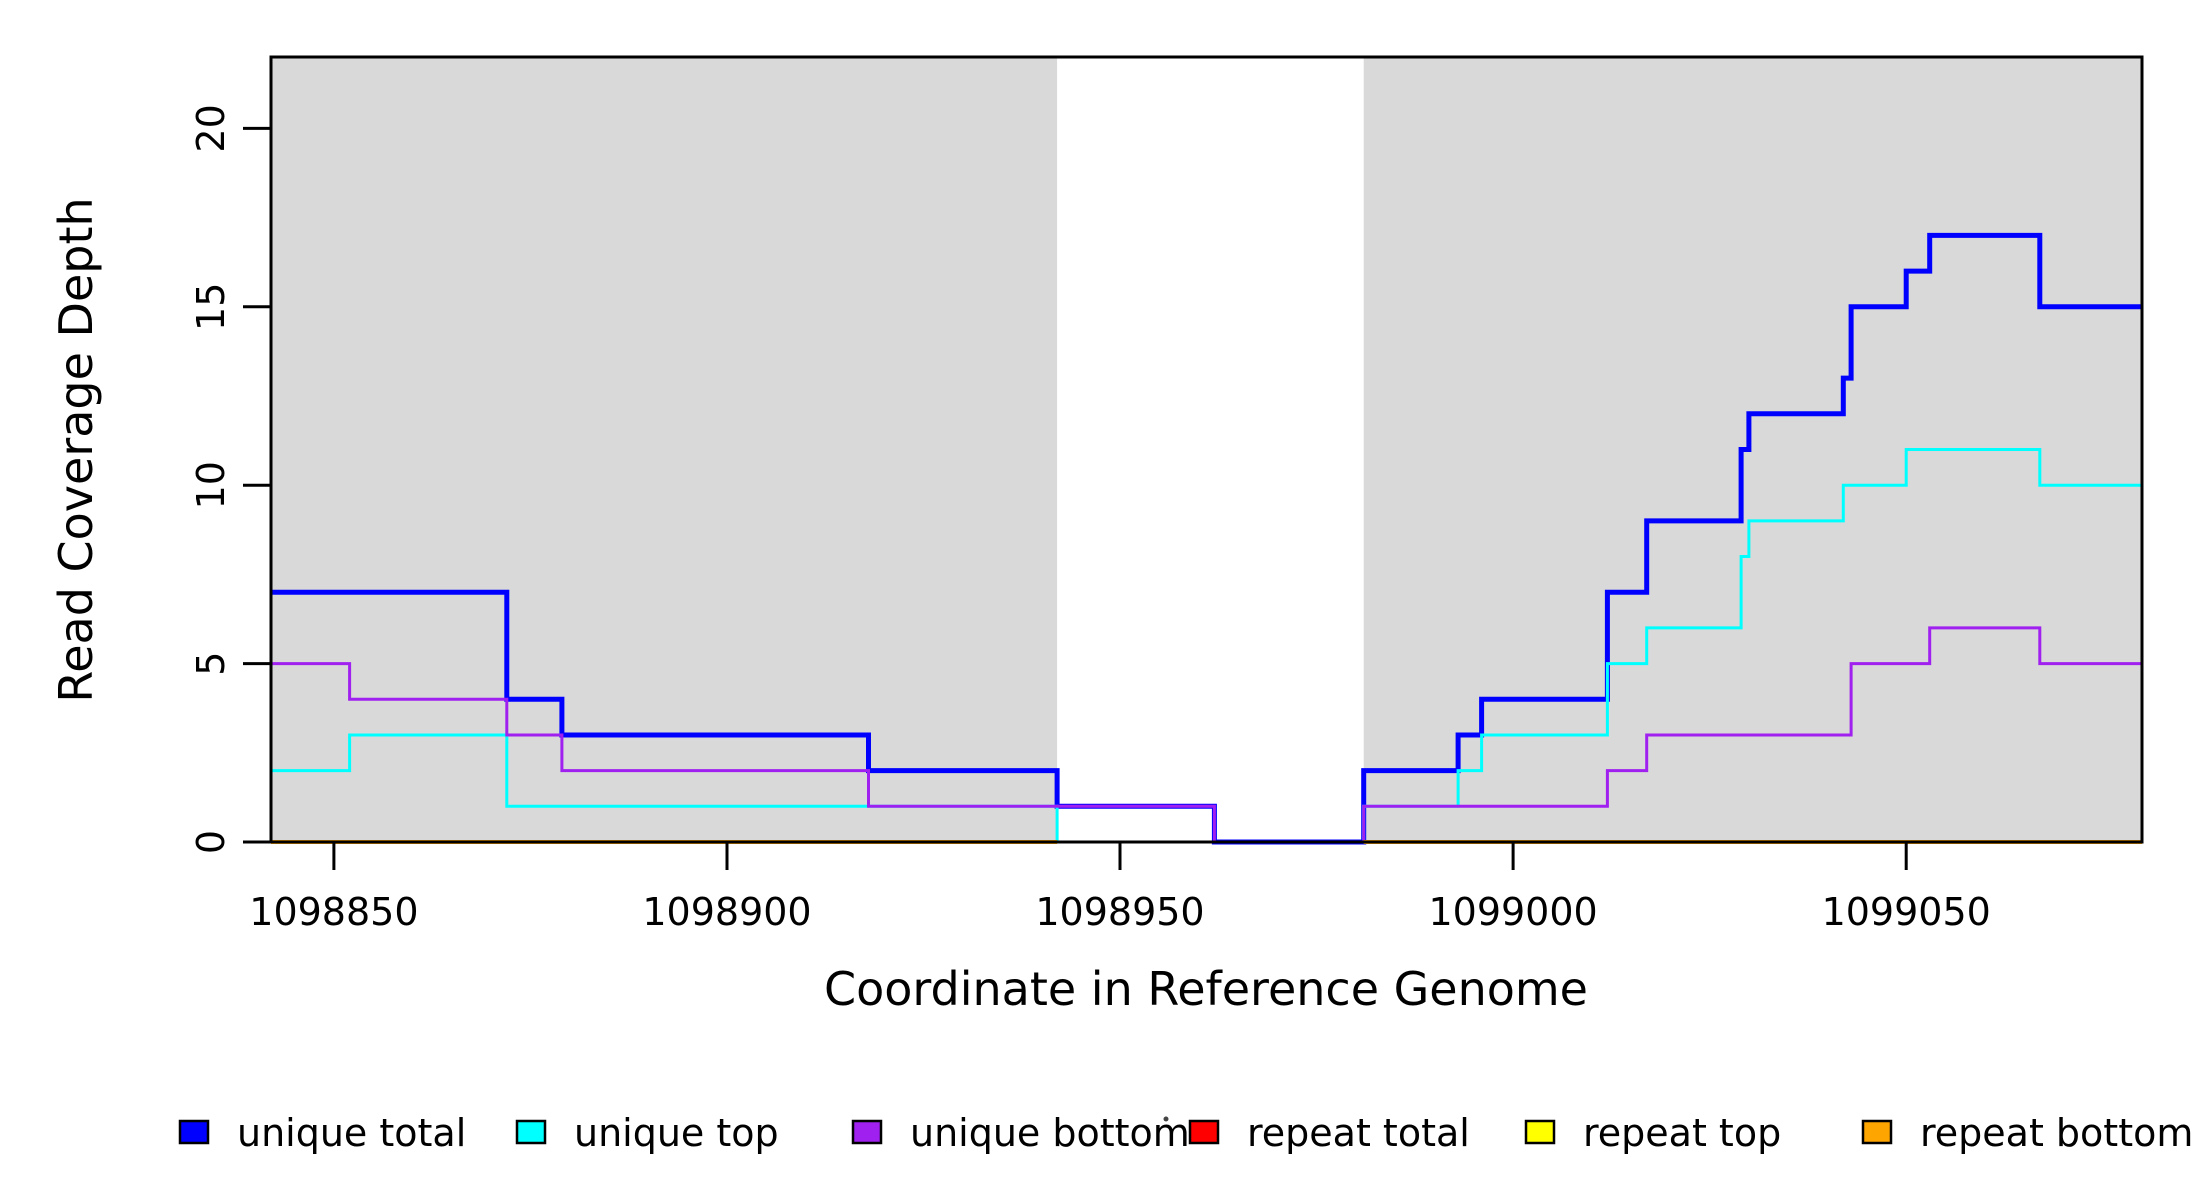 This screenshot has width=2200, height=1200. Describe the element at coordinates (2056, 1133) in the screenshot. I see `legend-label-repeat-bottom: repeat bottom` at that location.